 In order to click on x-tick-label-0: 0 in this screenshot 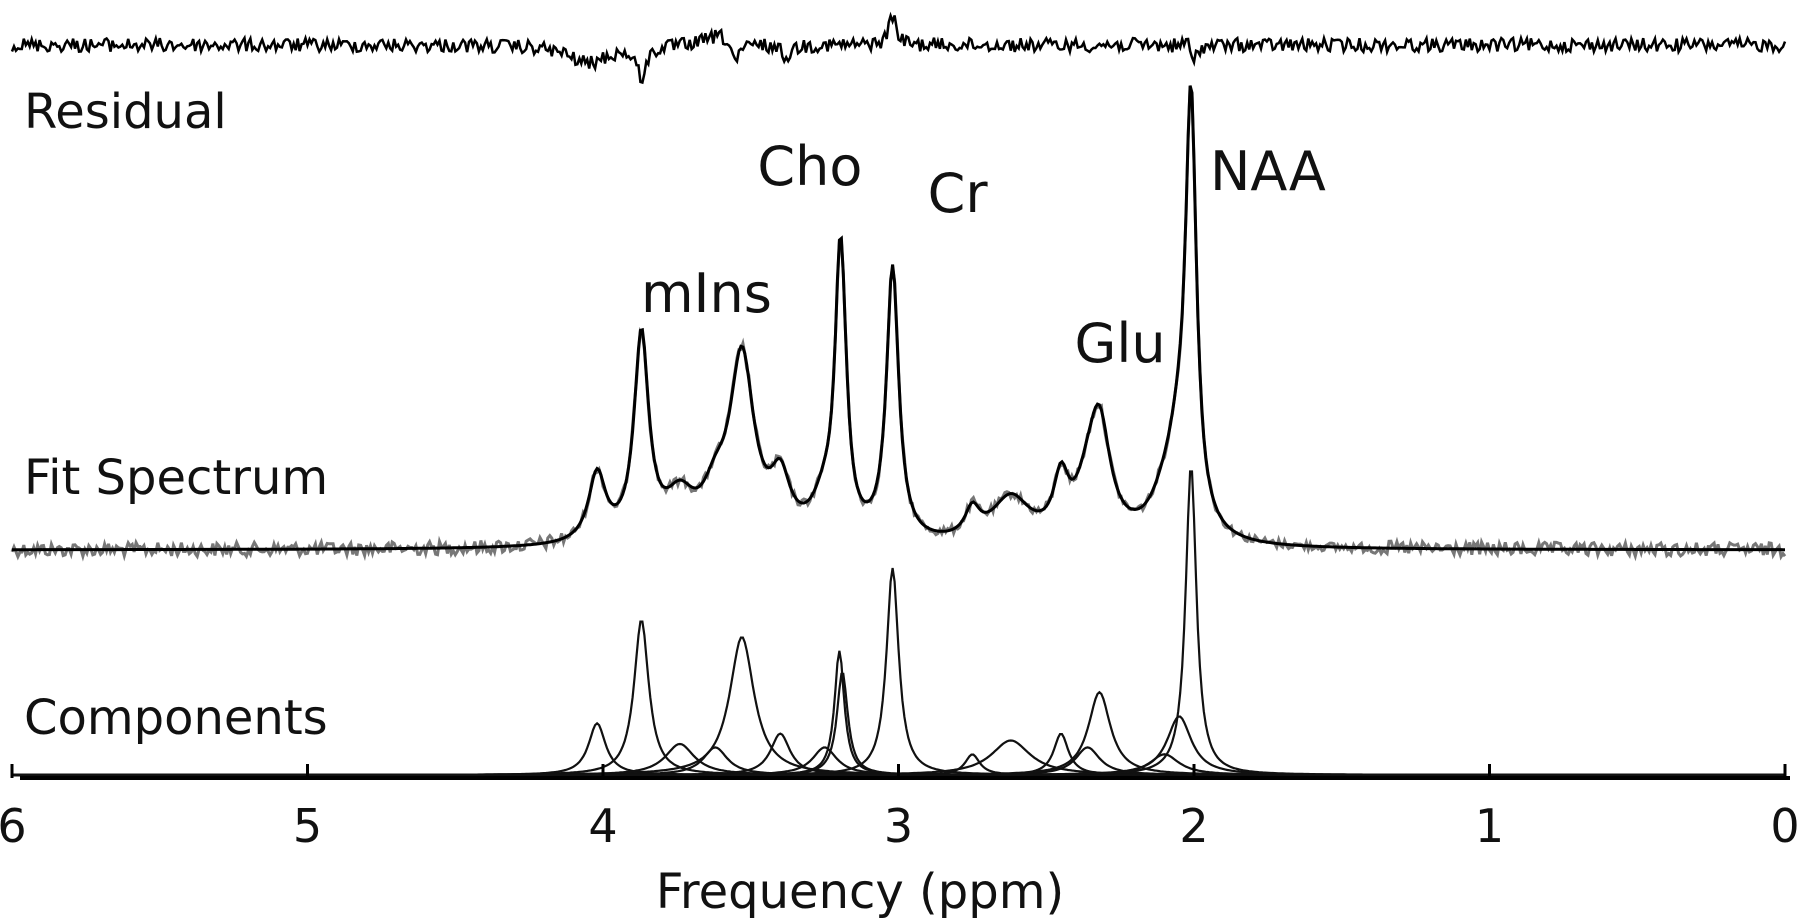, I will do `click(1784, 826)`.